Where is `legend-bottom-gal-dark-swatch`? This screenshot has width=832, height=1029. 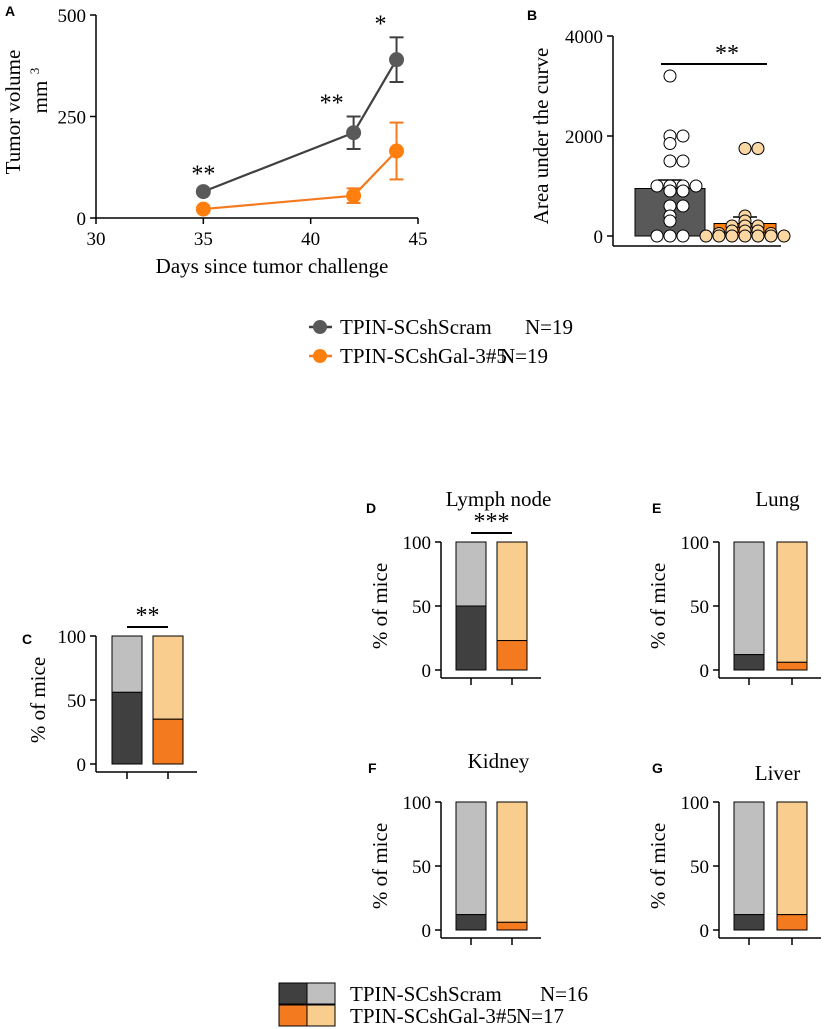
legend-bottom-gal-dark-swatch is located at coordinates (293, 1015).